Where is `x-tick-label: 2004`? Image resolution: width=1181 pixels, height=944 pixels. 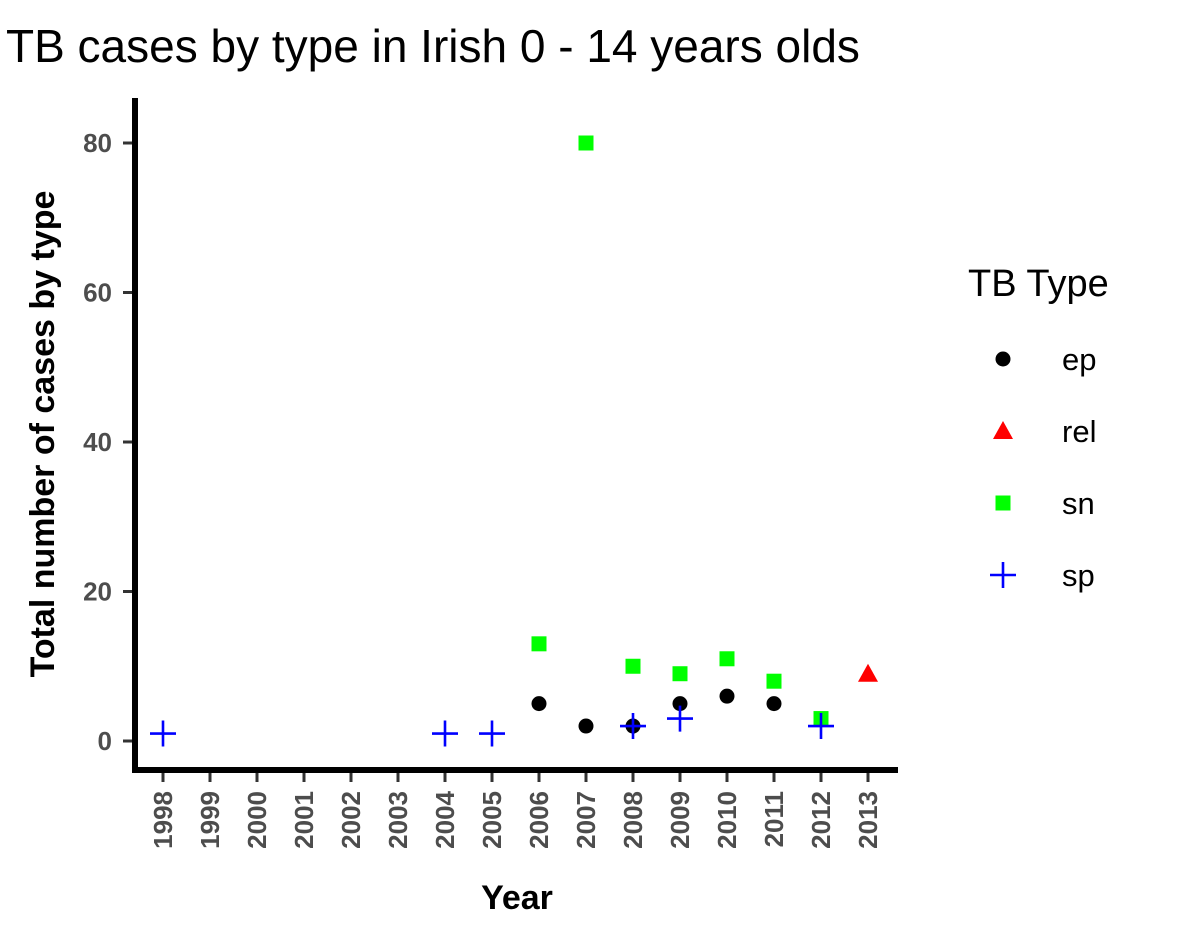
x-tick-label: 2004 is located at coordinates (445, 819).